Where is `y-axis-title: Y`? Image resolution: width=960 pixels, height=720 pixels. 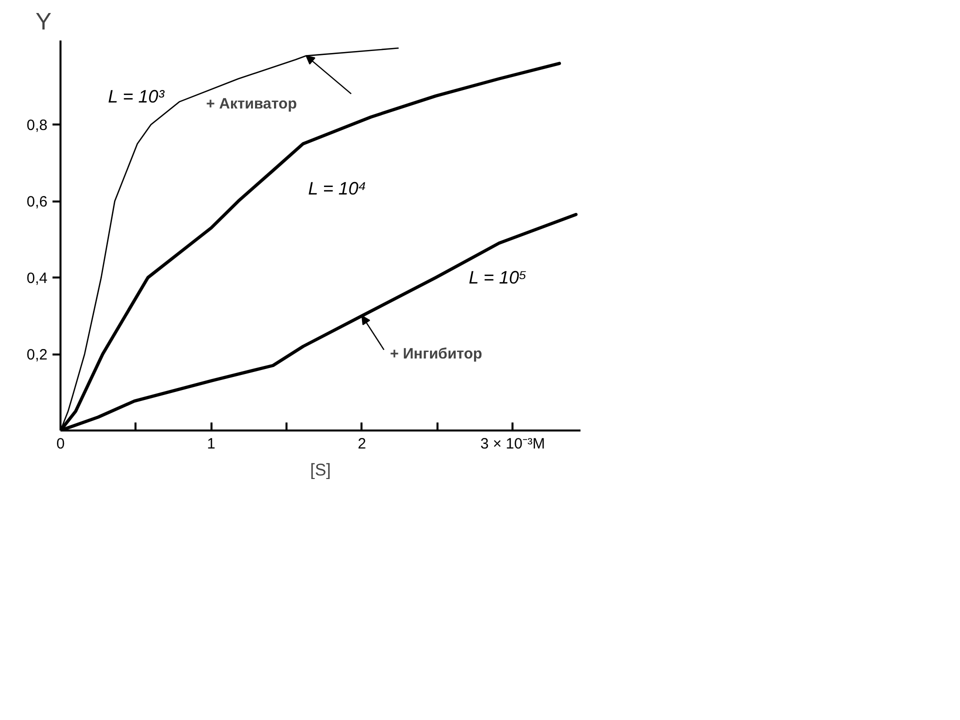 y-axis-title: Y is located at coordinates (44, 22).